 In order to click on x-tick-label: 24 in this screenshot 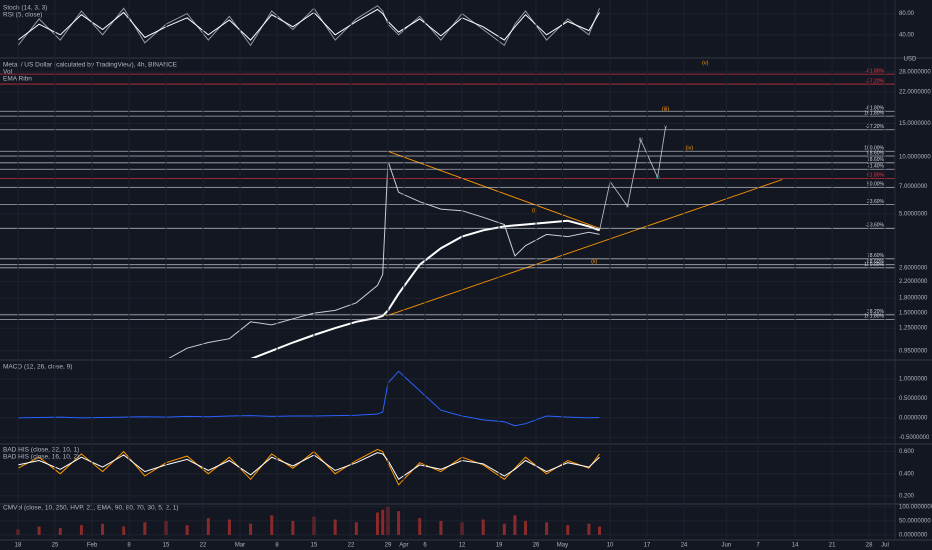, I will do `click(684, 546)`.